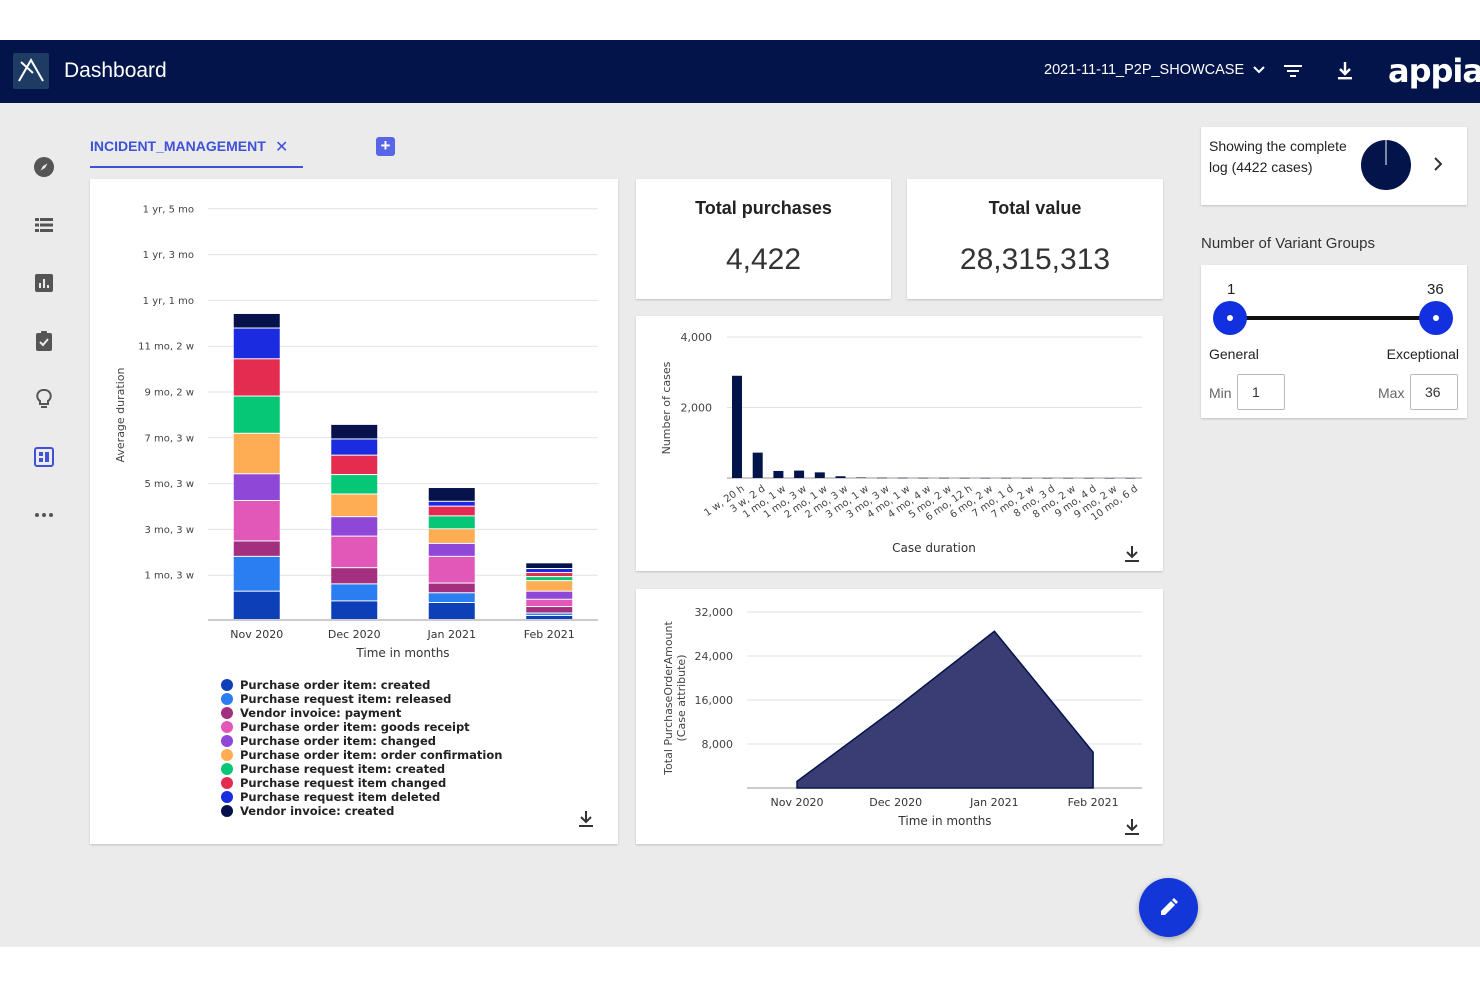 This screenshot has height=987, width=1480. Describe the element at coordinates (718, 744) in the screenshot. I see `y-tick-label: 8,000` at that location.